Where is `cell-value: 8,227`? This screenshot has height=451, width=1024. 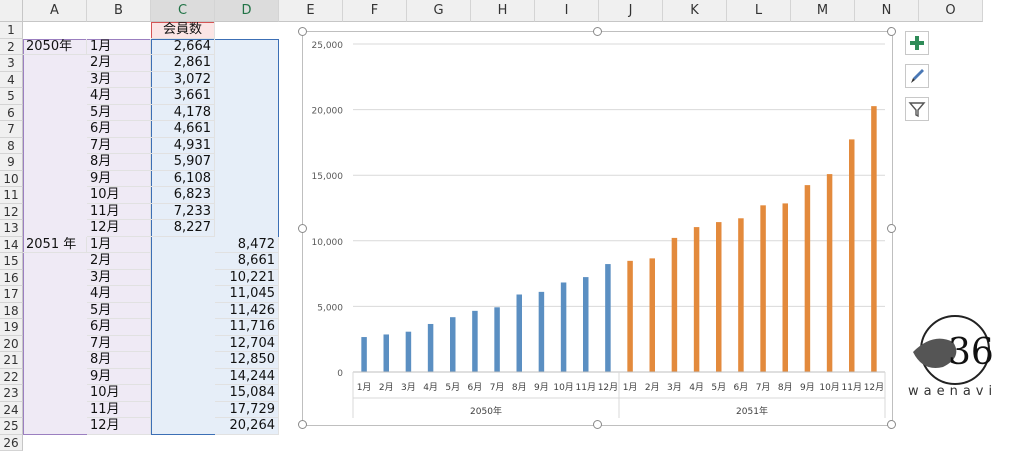 cell-value: 8,227 is located at coordinates (183, 228).